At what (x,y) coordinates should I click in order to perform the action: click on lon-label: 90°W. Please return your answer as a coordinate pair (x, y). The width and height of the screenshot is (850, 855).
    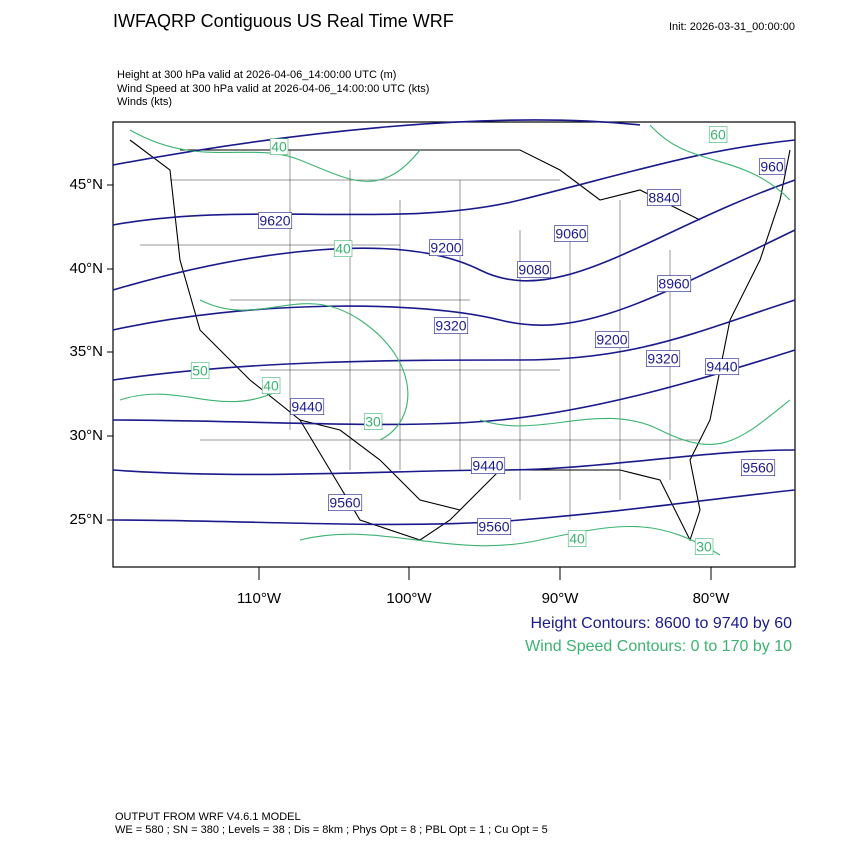
    Looking at the image, I should click on (561, 598).